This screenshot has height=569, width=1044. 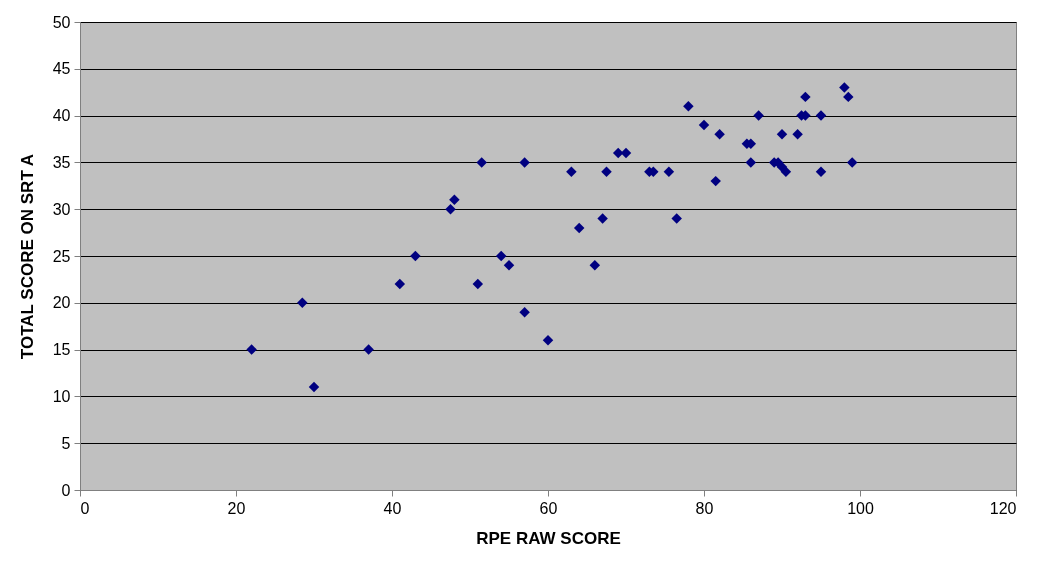 What do you see at coordinates (61, 22) in the screenshot?
I see `y-tick-label: 50` at bounding box center [61, 22].